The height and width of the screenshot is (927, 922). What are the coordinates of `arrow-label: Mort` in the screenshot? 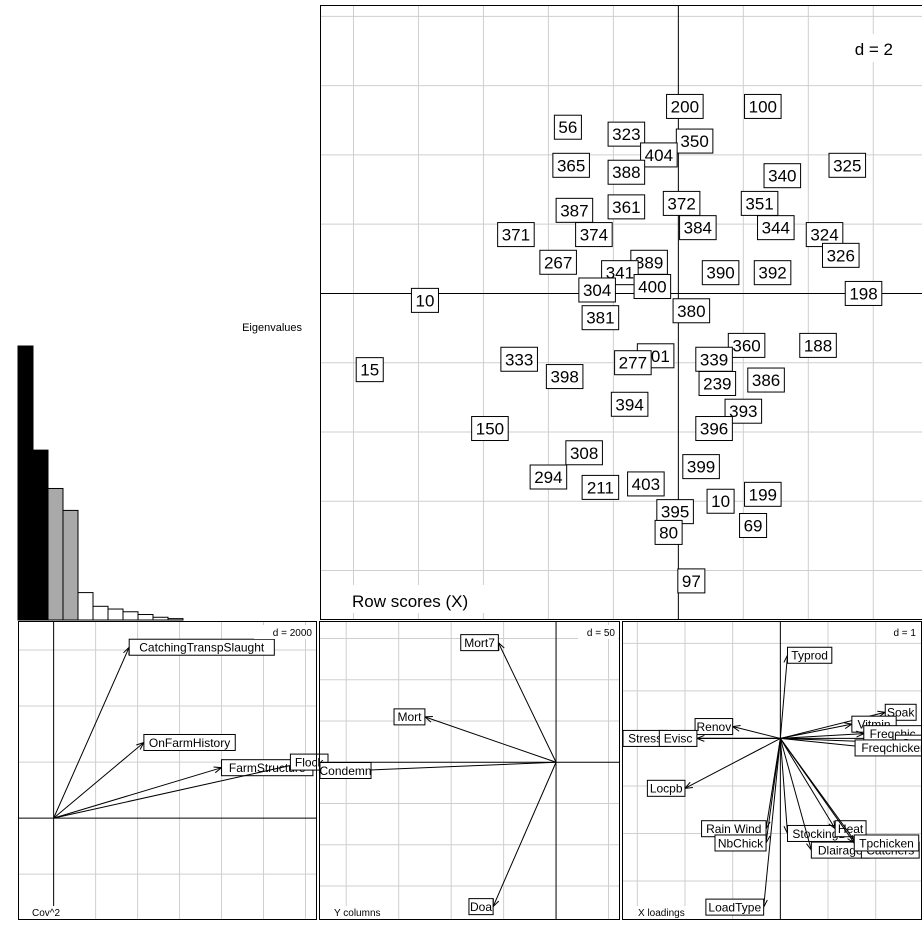 It's located at (409, 717).